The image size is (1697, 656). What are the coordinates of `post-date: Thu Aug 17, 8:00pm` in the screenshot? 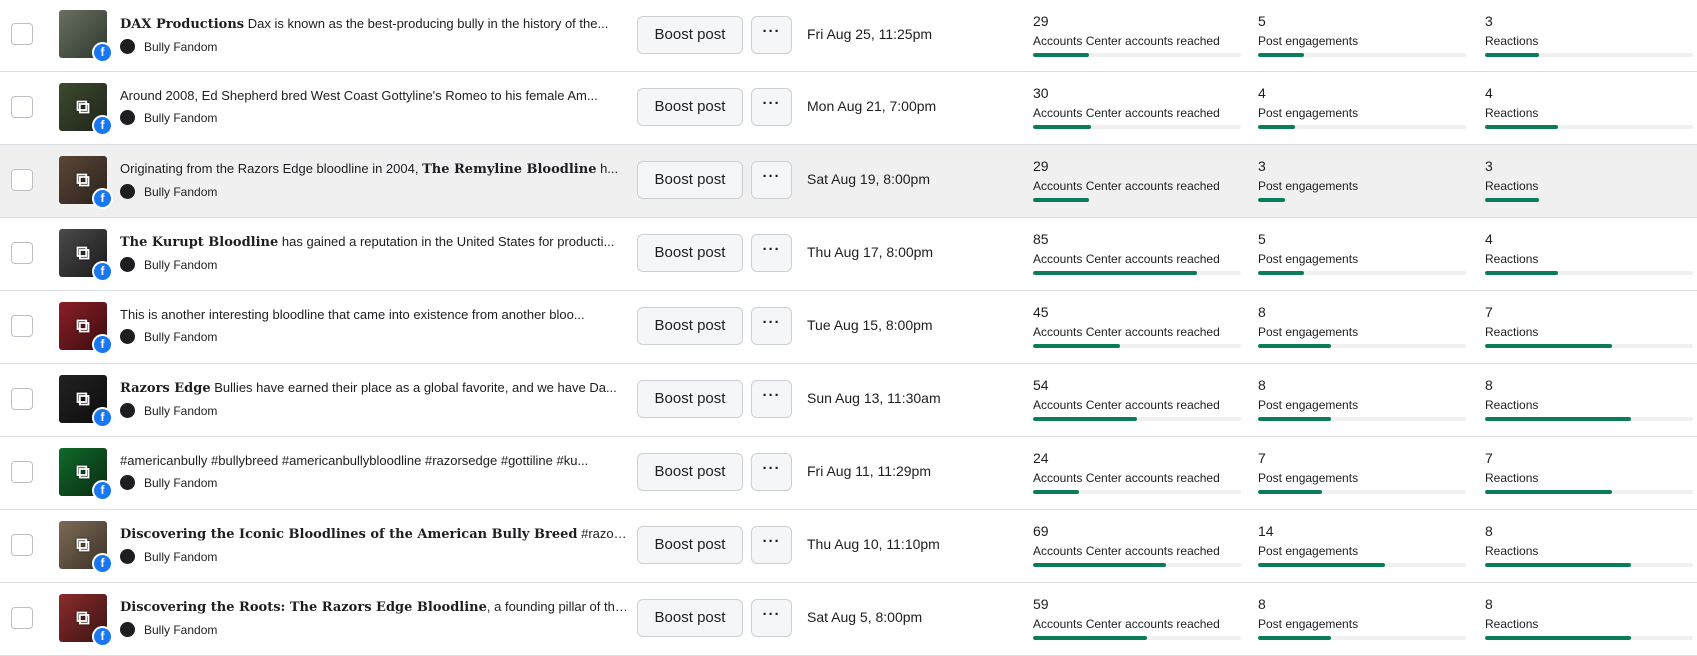 It's located at (870, 252).